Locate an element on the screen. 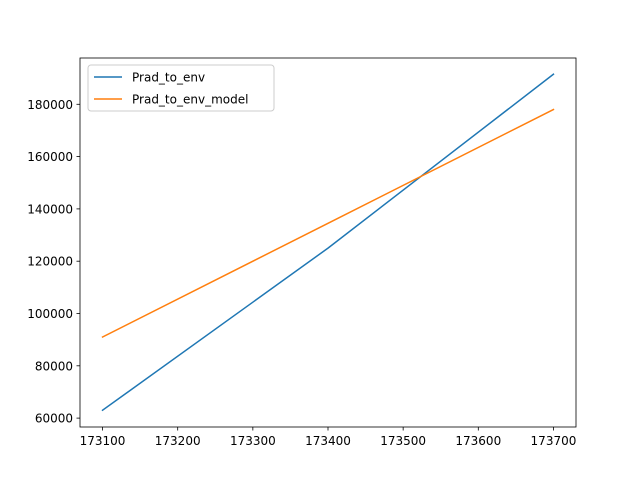 The image size is (640, 480). y-tick-label: 140000 is located at coordinates (50, 209).